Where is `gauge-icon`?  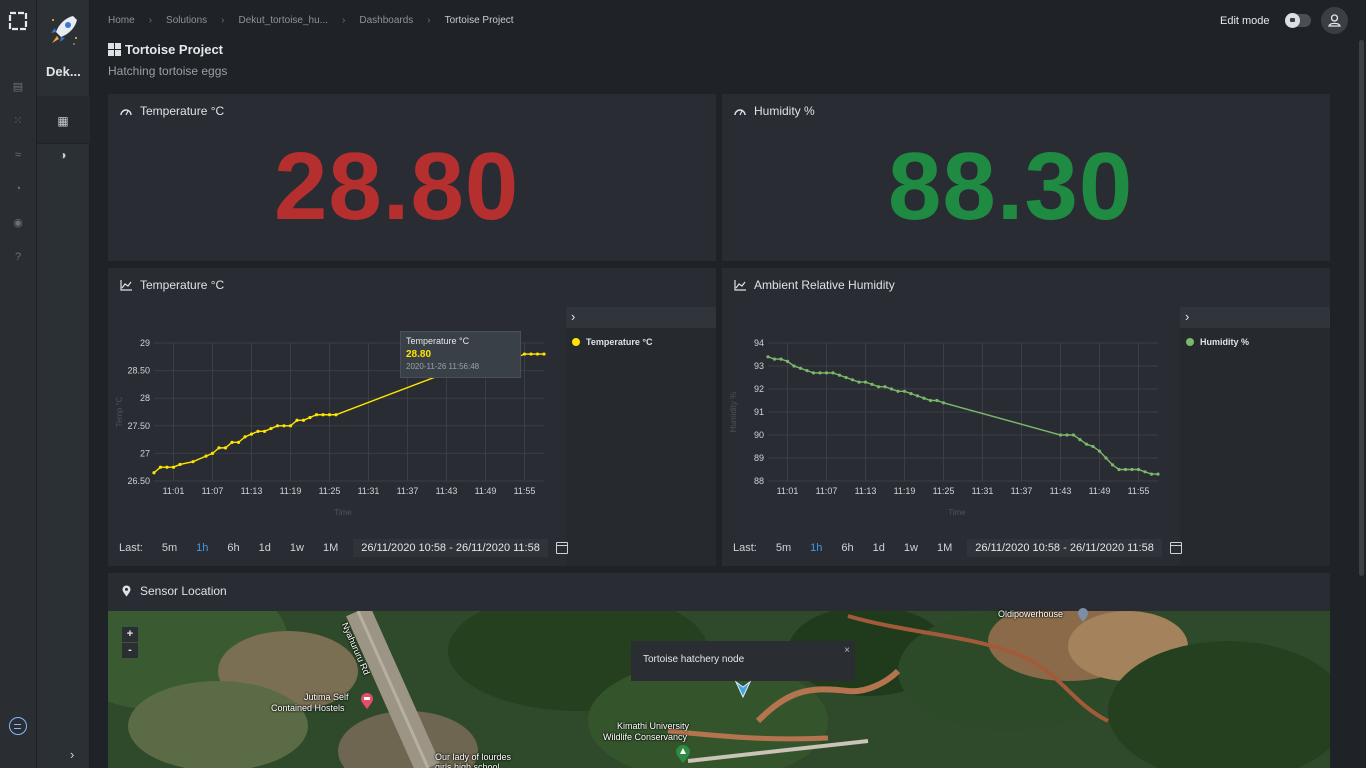 gauge-icon is located at coordinates (126, 112).